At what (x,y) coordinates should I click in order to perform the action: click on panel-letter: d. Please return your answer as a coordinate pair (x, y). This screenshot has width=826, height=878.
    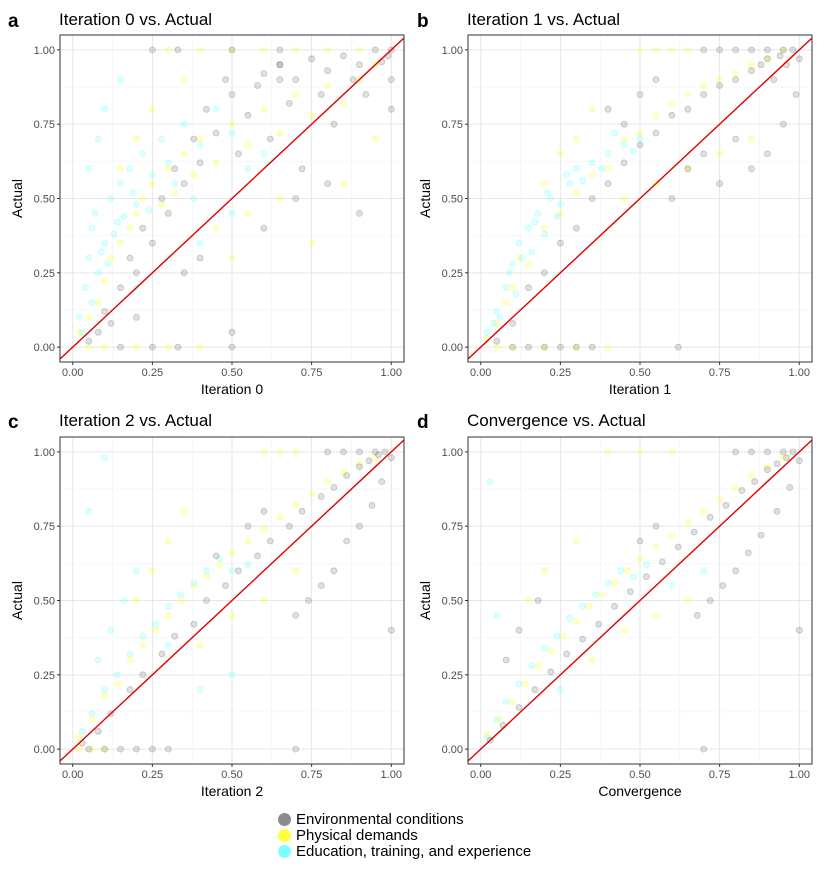
    Looking at the image, I should click on (423, 422).